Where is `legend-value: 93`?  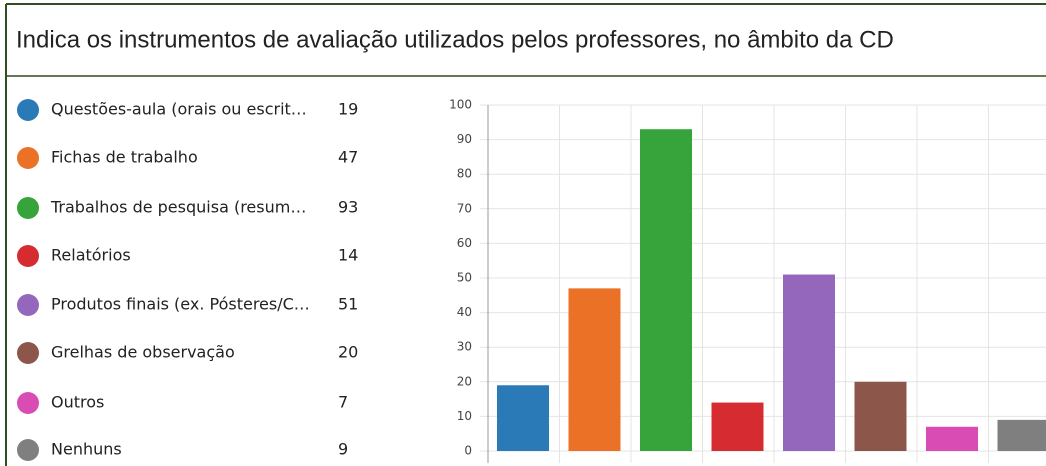 legend-value: 93 is located at coordinates (348, 207).